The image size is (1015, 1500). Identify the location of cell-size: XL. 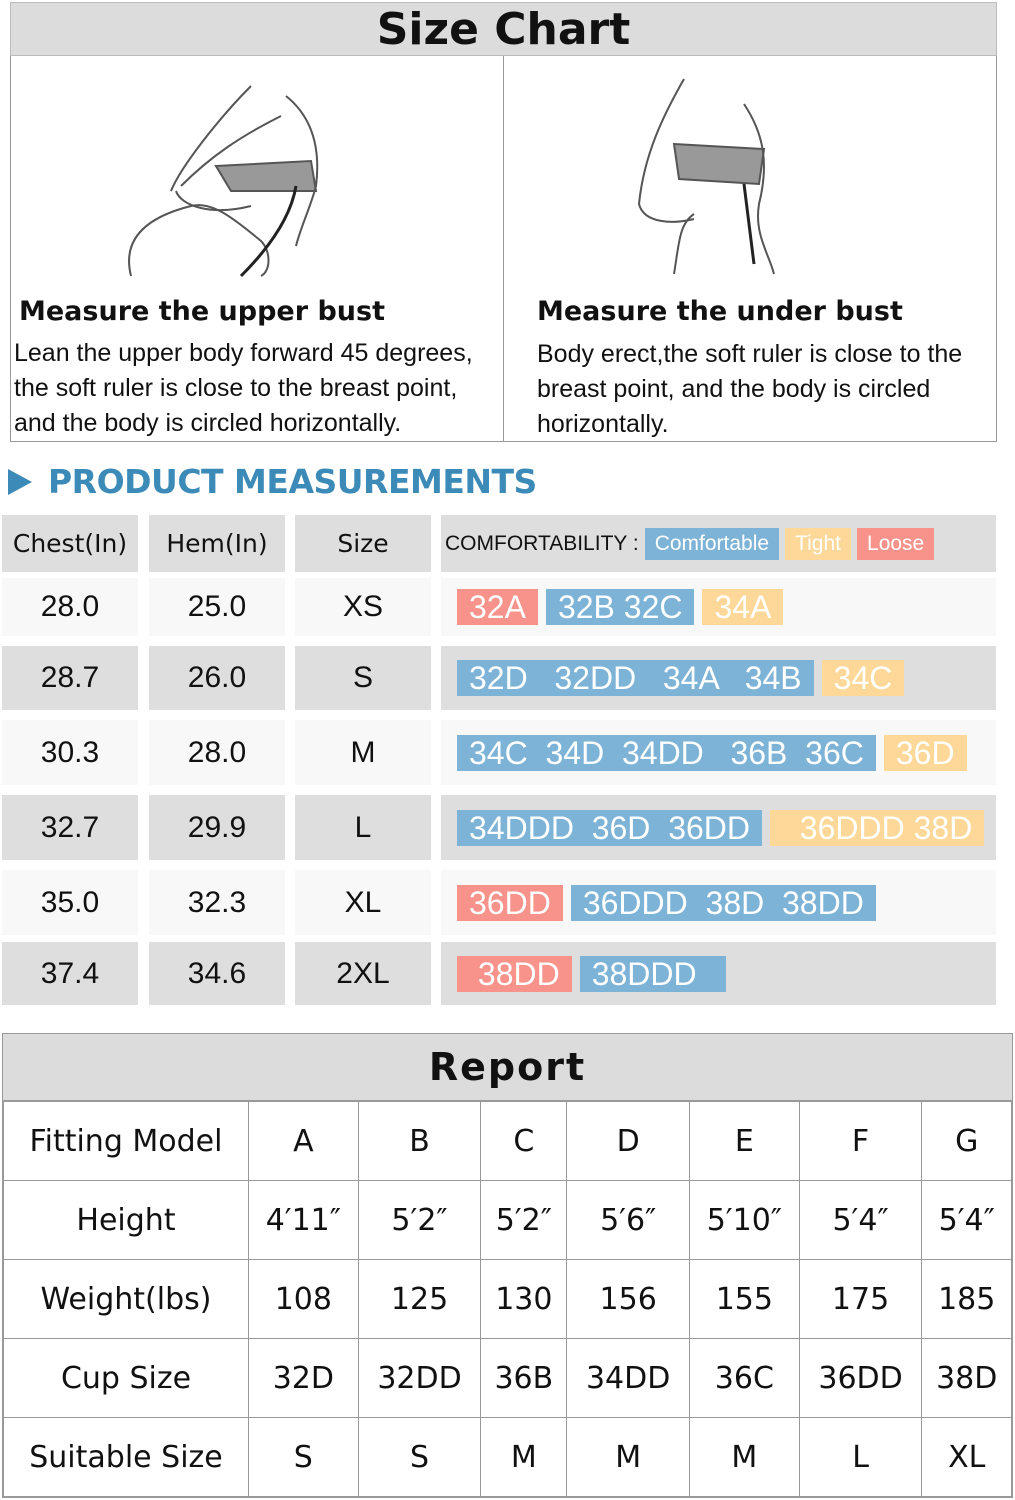
(363, 902).